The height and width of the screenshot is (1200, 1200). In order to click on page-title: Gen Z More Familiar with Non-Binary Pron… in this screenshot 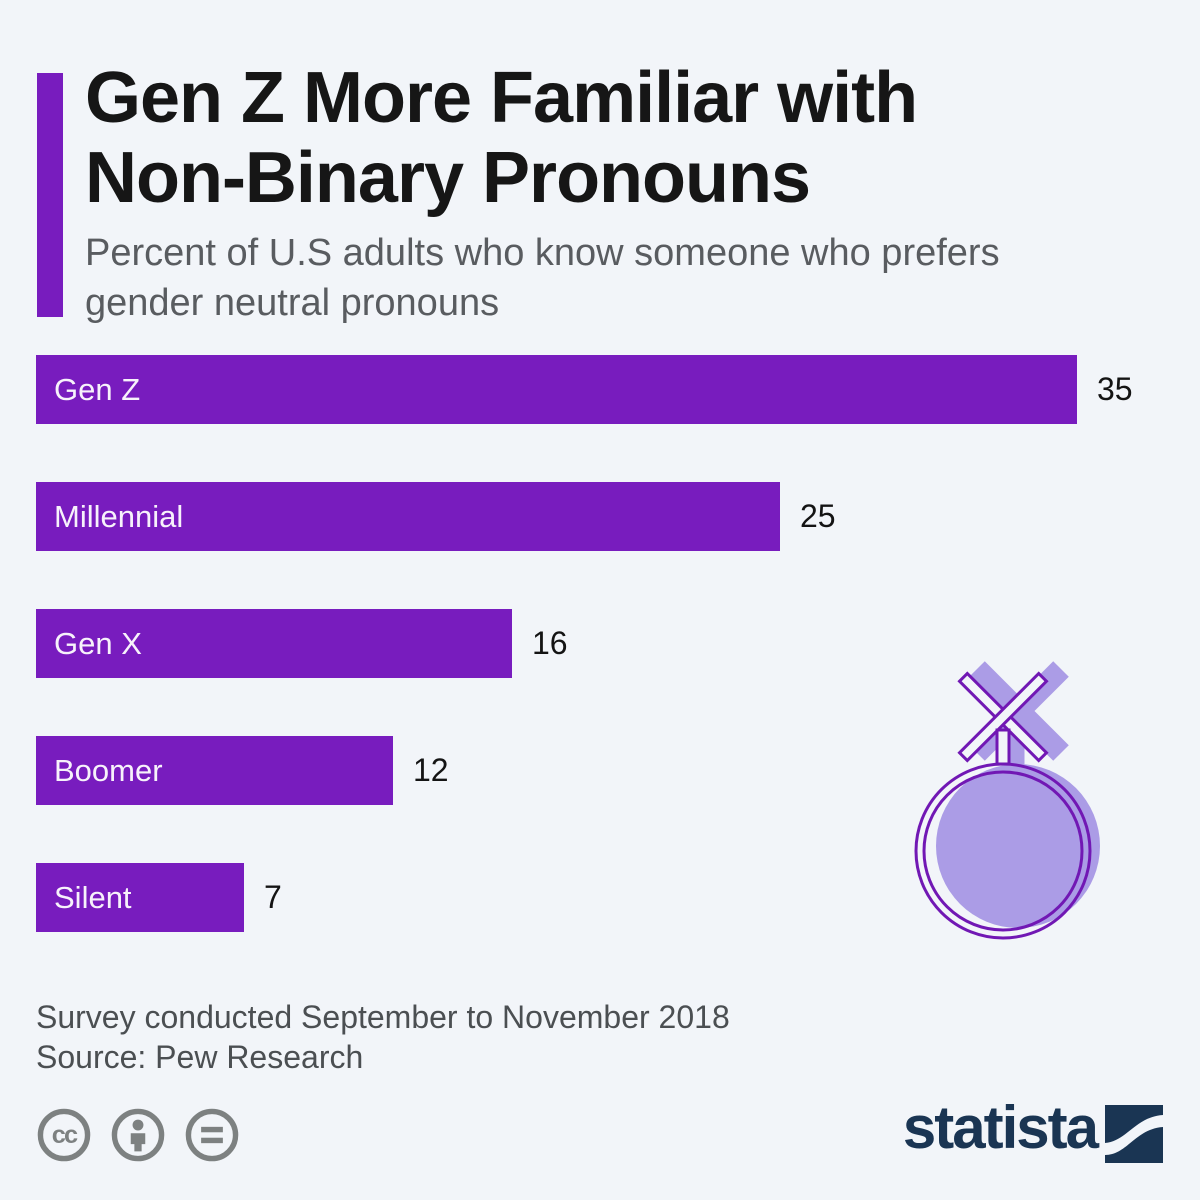, I will do `click(501, 138)`.